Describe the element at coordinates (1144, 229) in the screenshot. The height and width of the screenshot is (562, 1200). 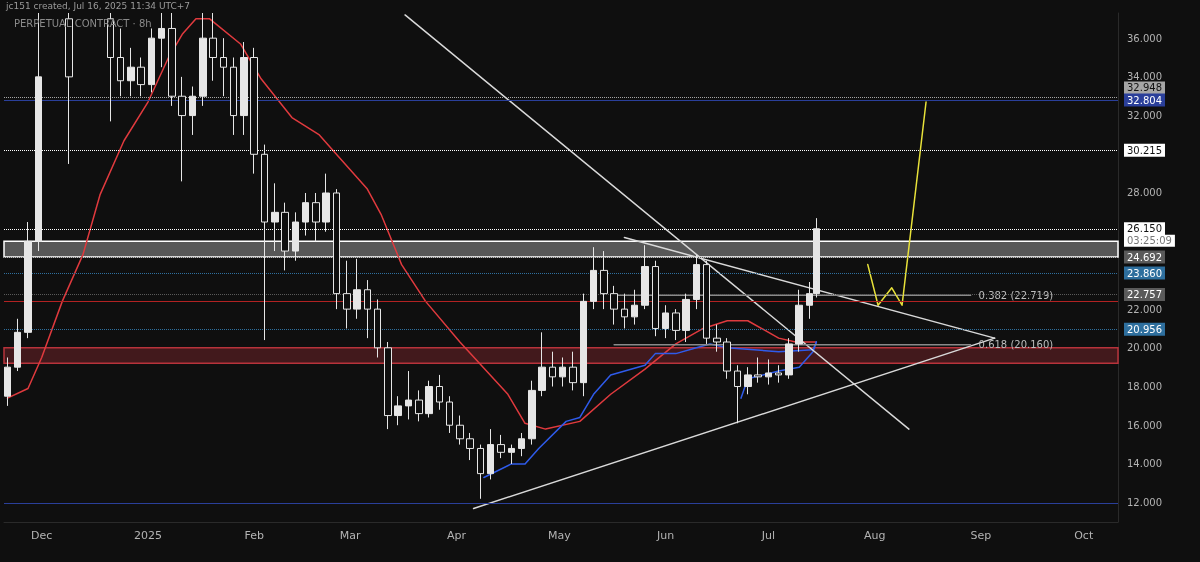
I see `ref-line-label: 26.150` at that location.